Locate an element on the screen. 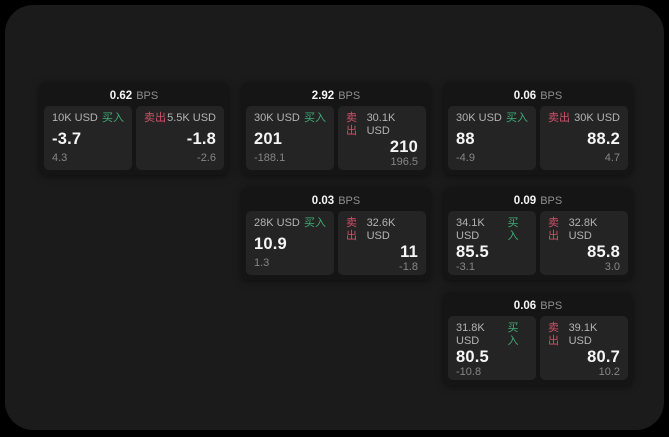  buy-price: 85.5 is located at coordinates (472, 252).